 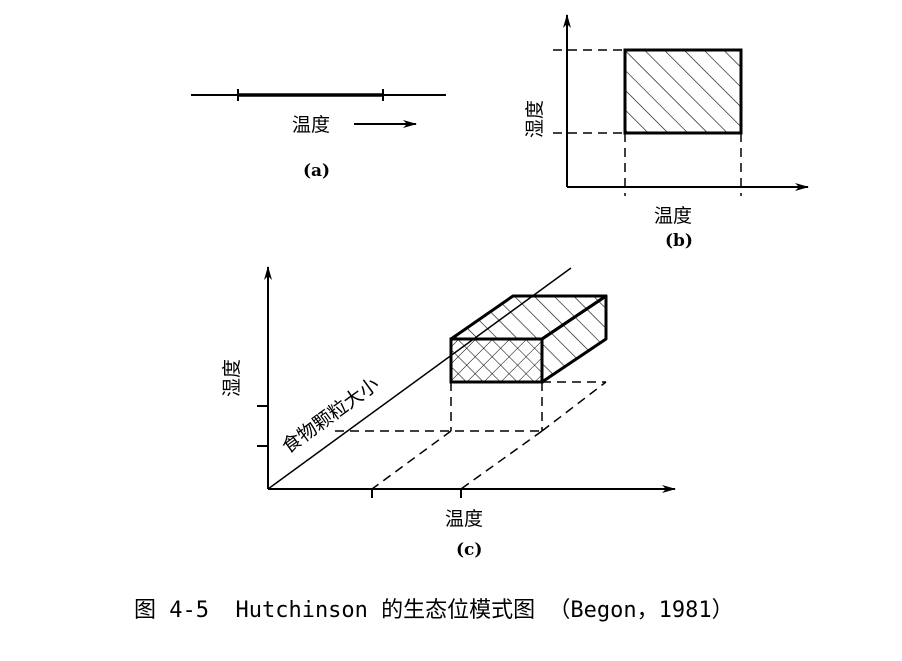 I want to click on panel-c-label: (c), so click(x=469, y=550).